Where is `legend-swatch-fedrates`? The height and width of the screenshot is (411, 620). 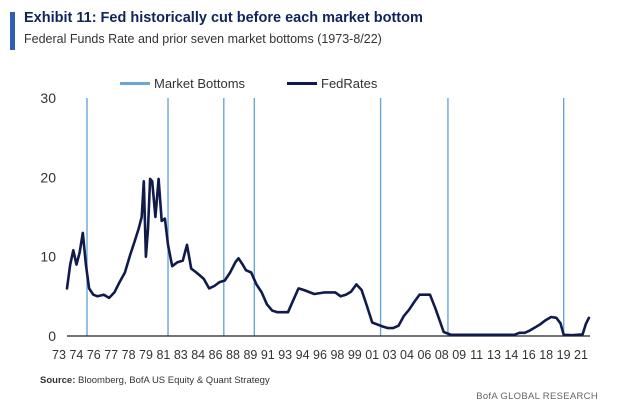
legend-swatch-fedrates is located at coordinates (302, 83).